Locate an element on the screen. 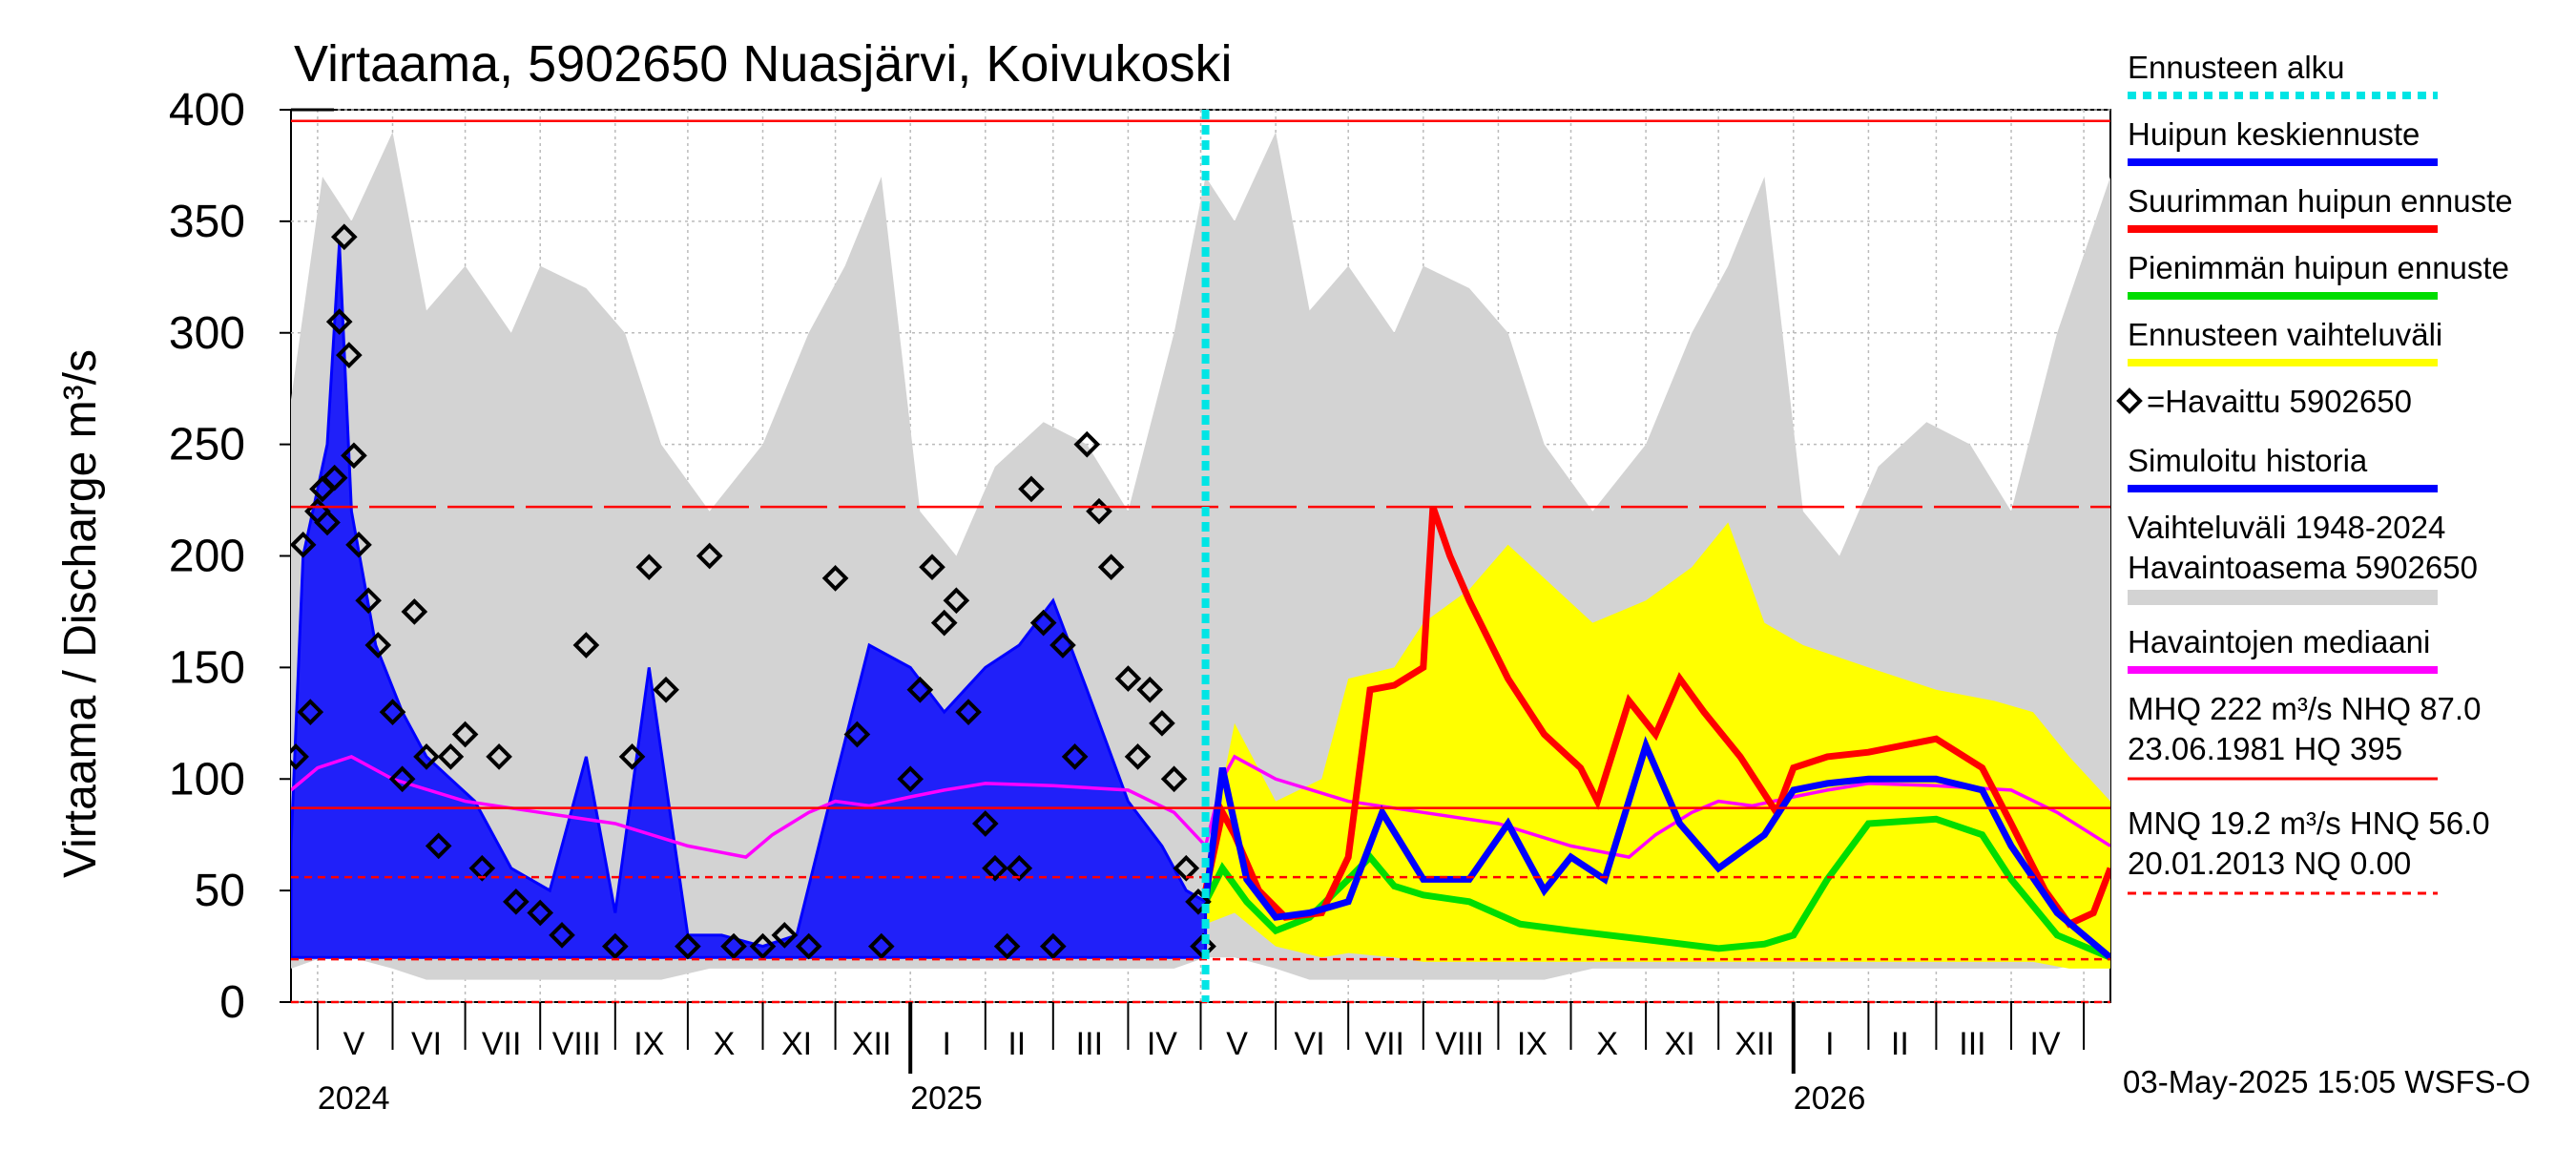  legend-label: =Havaittu 5902650 is located at coordinates (2279, 401).